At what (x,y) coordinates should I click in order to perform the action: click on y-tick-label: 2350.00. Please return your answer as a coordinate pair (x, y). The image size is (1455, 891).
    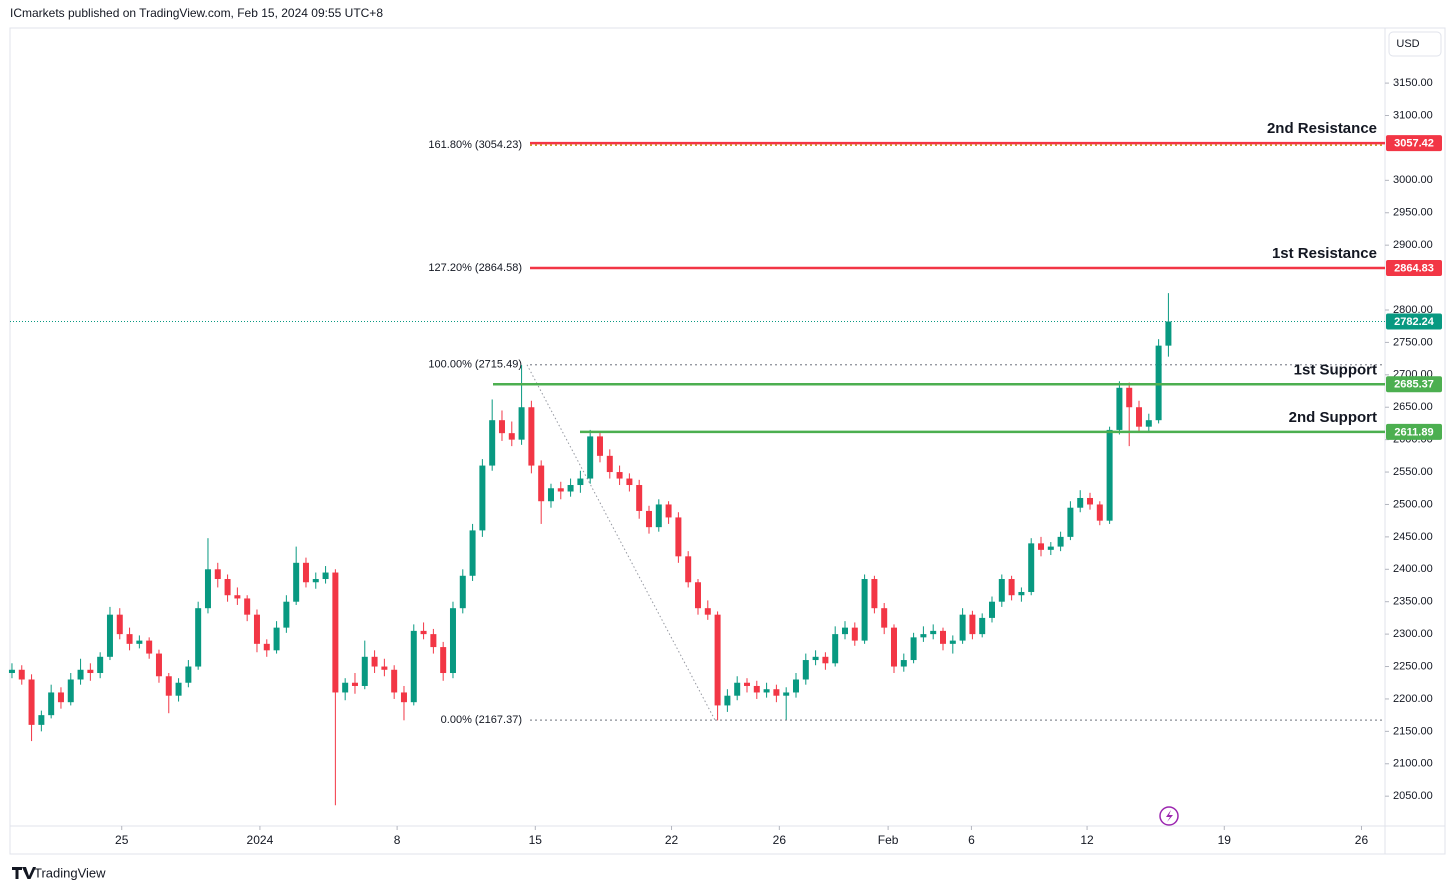
    Looking at the image, I should click on (1413, 602).